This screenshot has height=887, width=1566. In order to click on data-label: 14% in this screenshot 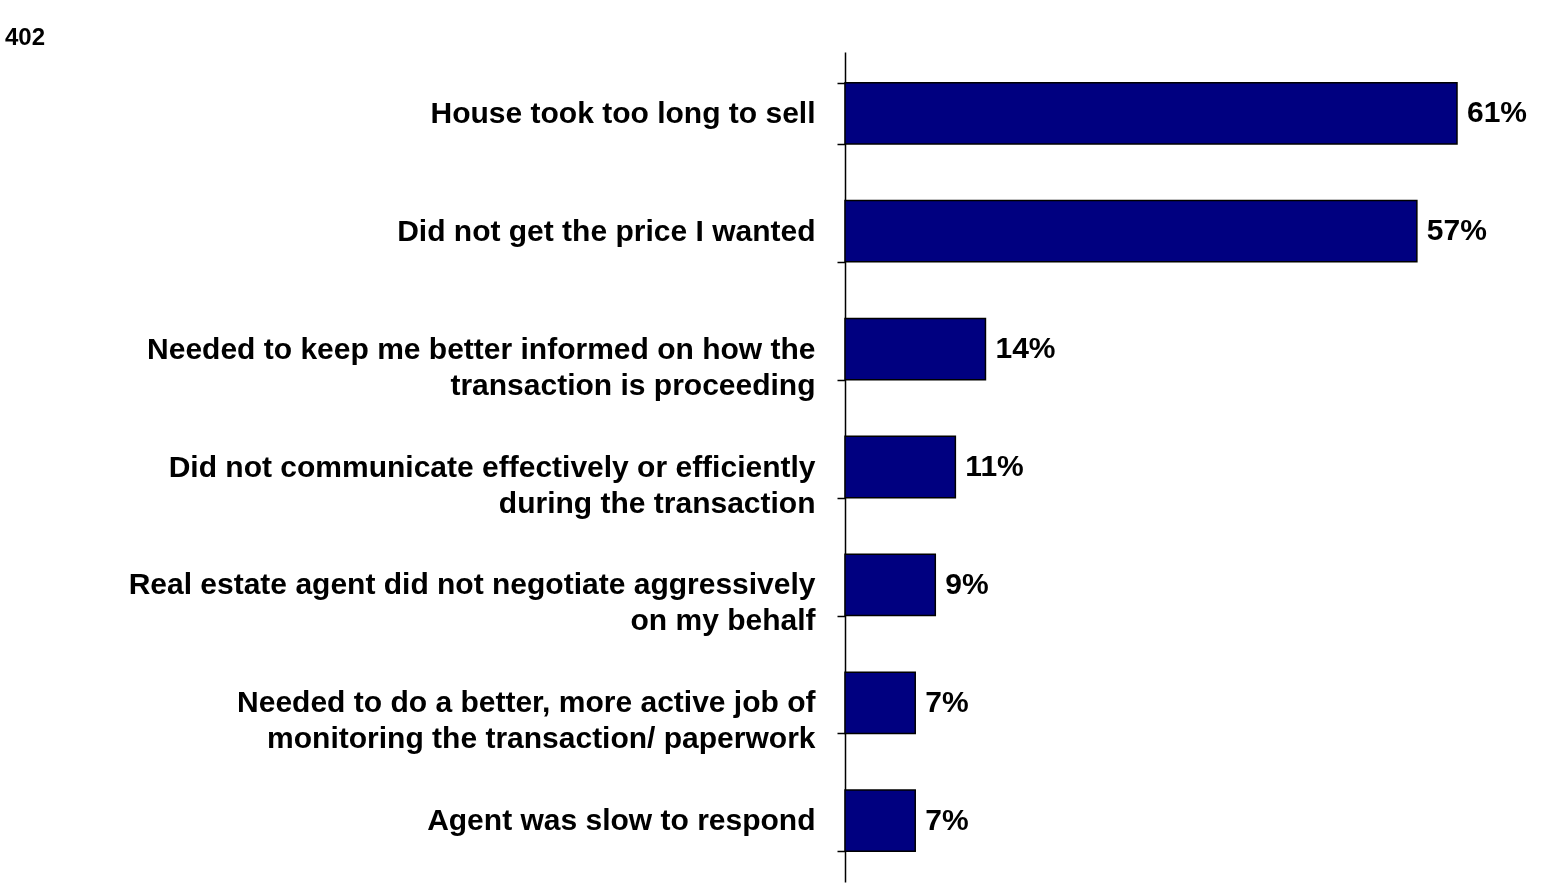, I will do `click(1025, 348)`.